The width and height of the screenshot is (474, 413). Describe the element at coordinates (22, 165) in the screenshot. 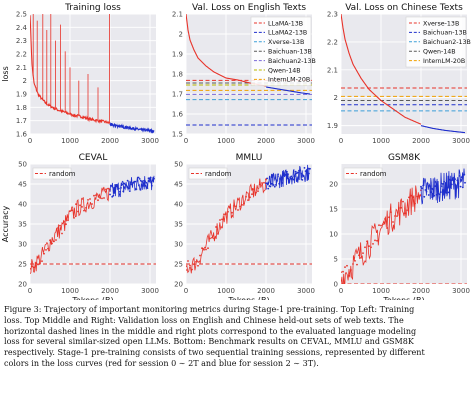

I see `panel-3-ytick-label: 50` at that location.